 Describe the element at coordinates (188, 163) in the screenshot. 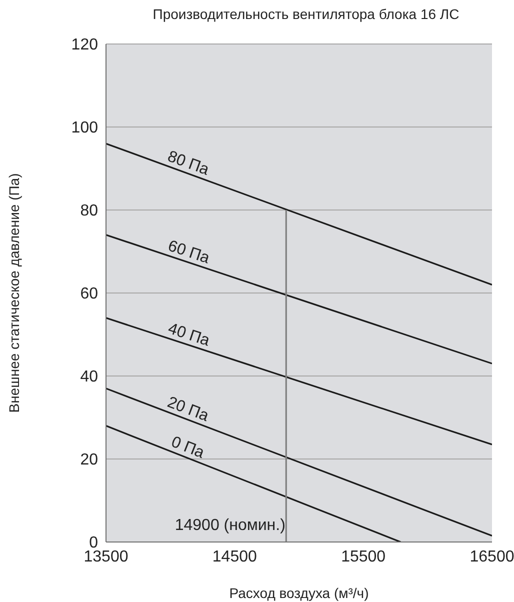

I see `text: 80 Па` at that location.